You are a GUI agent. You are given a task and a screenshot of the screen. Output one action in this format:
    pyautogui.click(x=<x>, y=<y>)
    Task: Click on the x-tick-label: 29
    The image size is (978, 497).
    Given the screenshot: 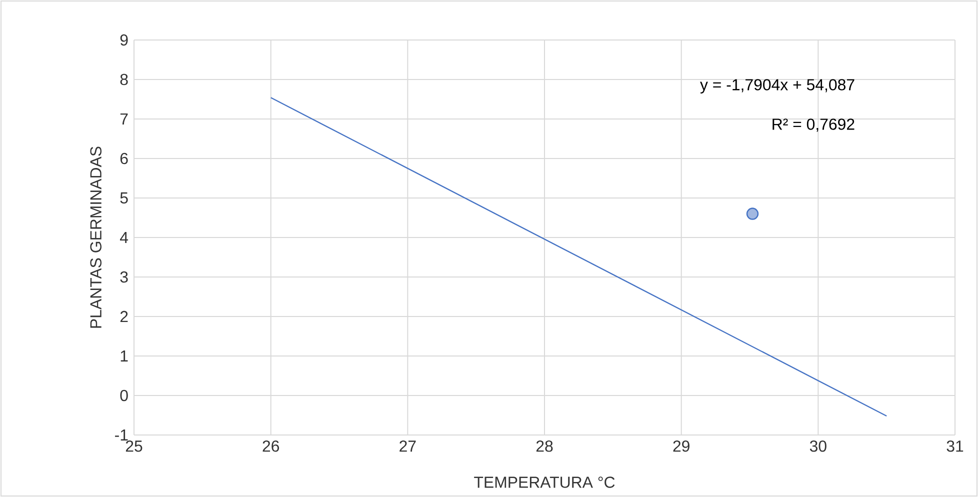 What is the action you would take?
    pyautogui.click(x=681, y=446)
    